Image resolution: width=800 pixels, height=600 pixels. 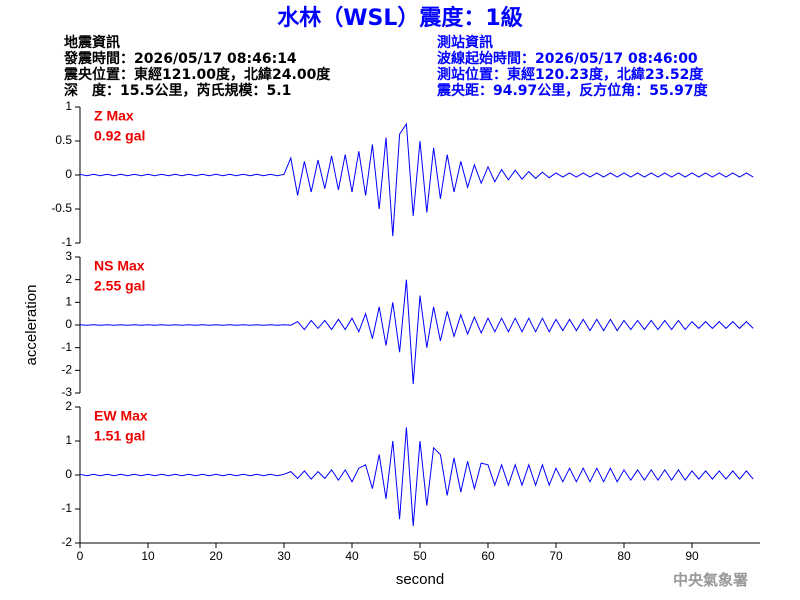 What do you see at coordinates (567, 58) in the screenshot?
I see `info-line: 波線起始時間：2026/05/17 08:46:00` at bounding box center [567, 58].